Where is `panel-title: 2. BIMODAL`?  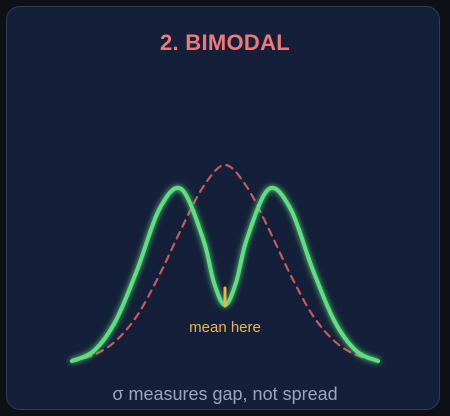
panel-title: 2. BIMODAL is located at coordinates (225, 42).